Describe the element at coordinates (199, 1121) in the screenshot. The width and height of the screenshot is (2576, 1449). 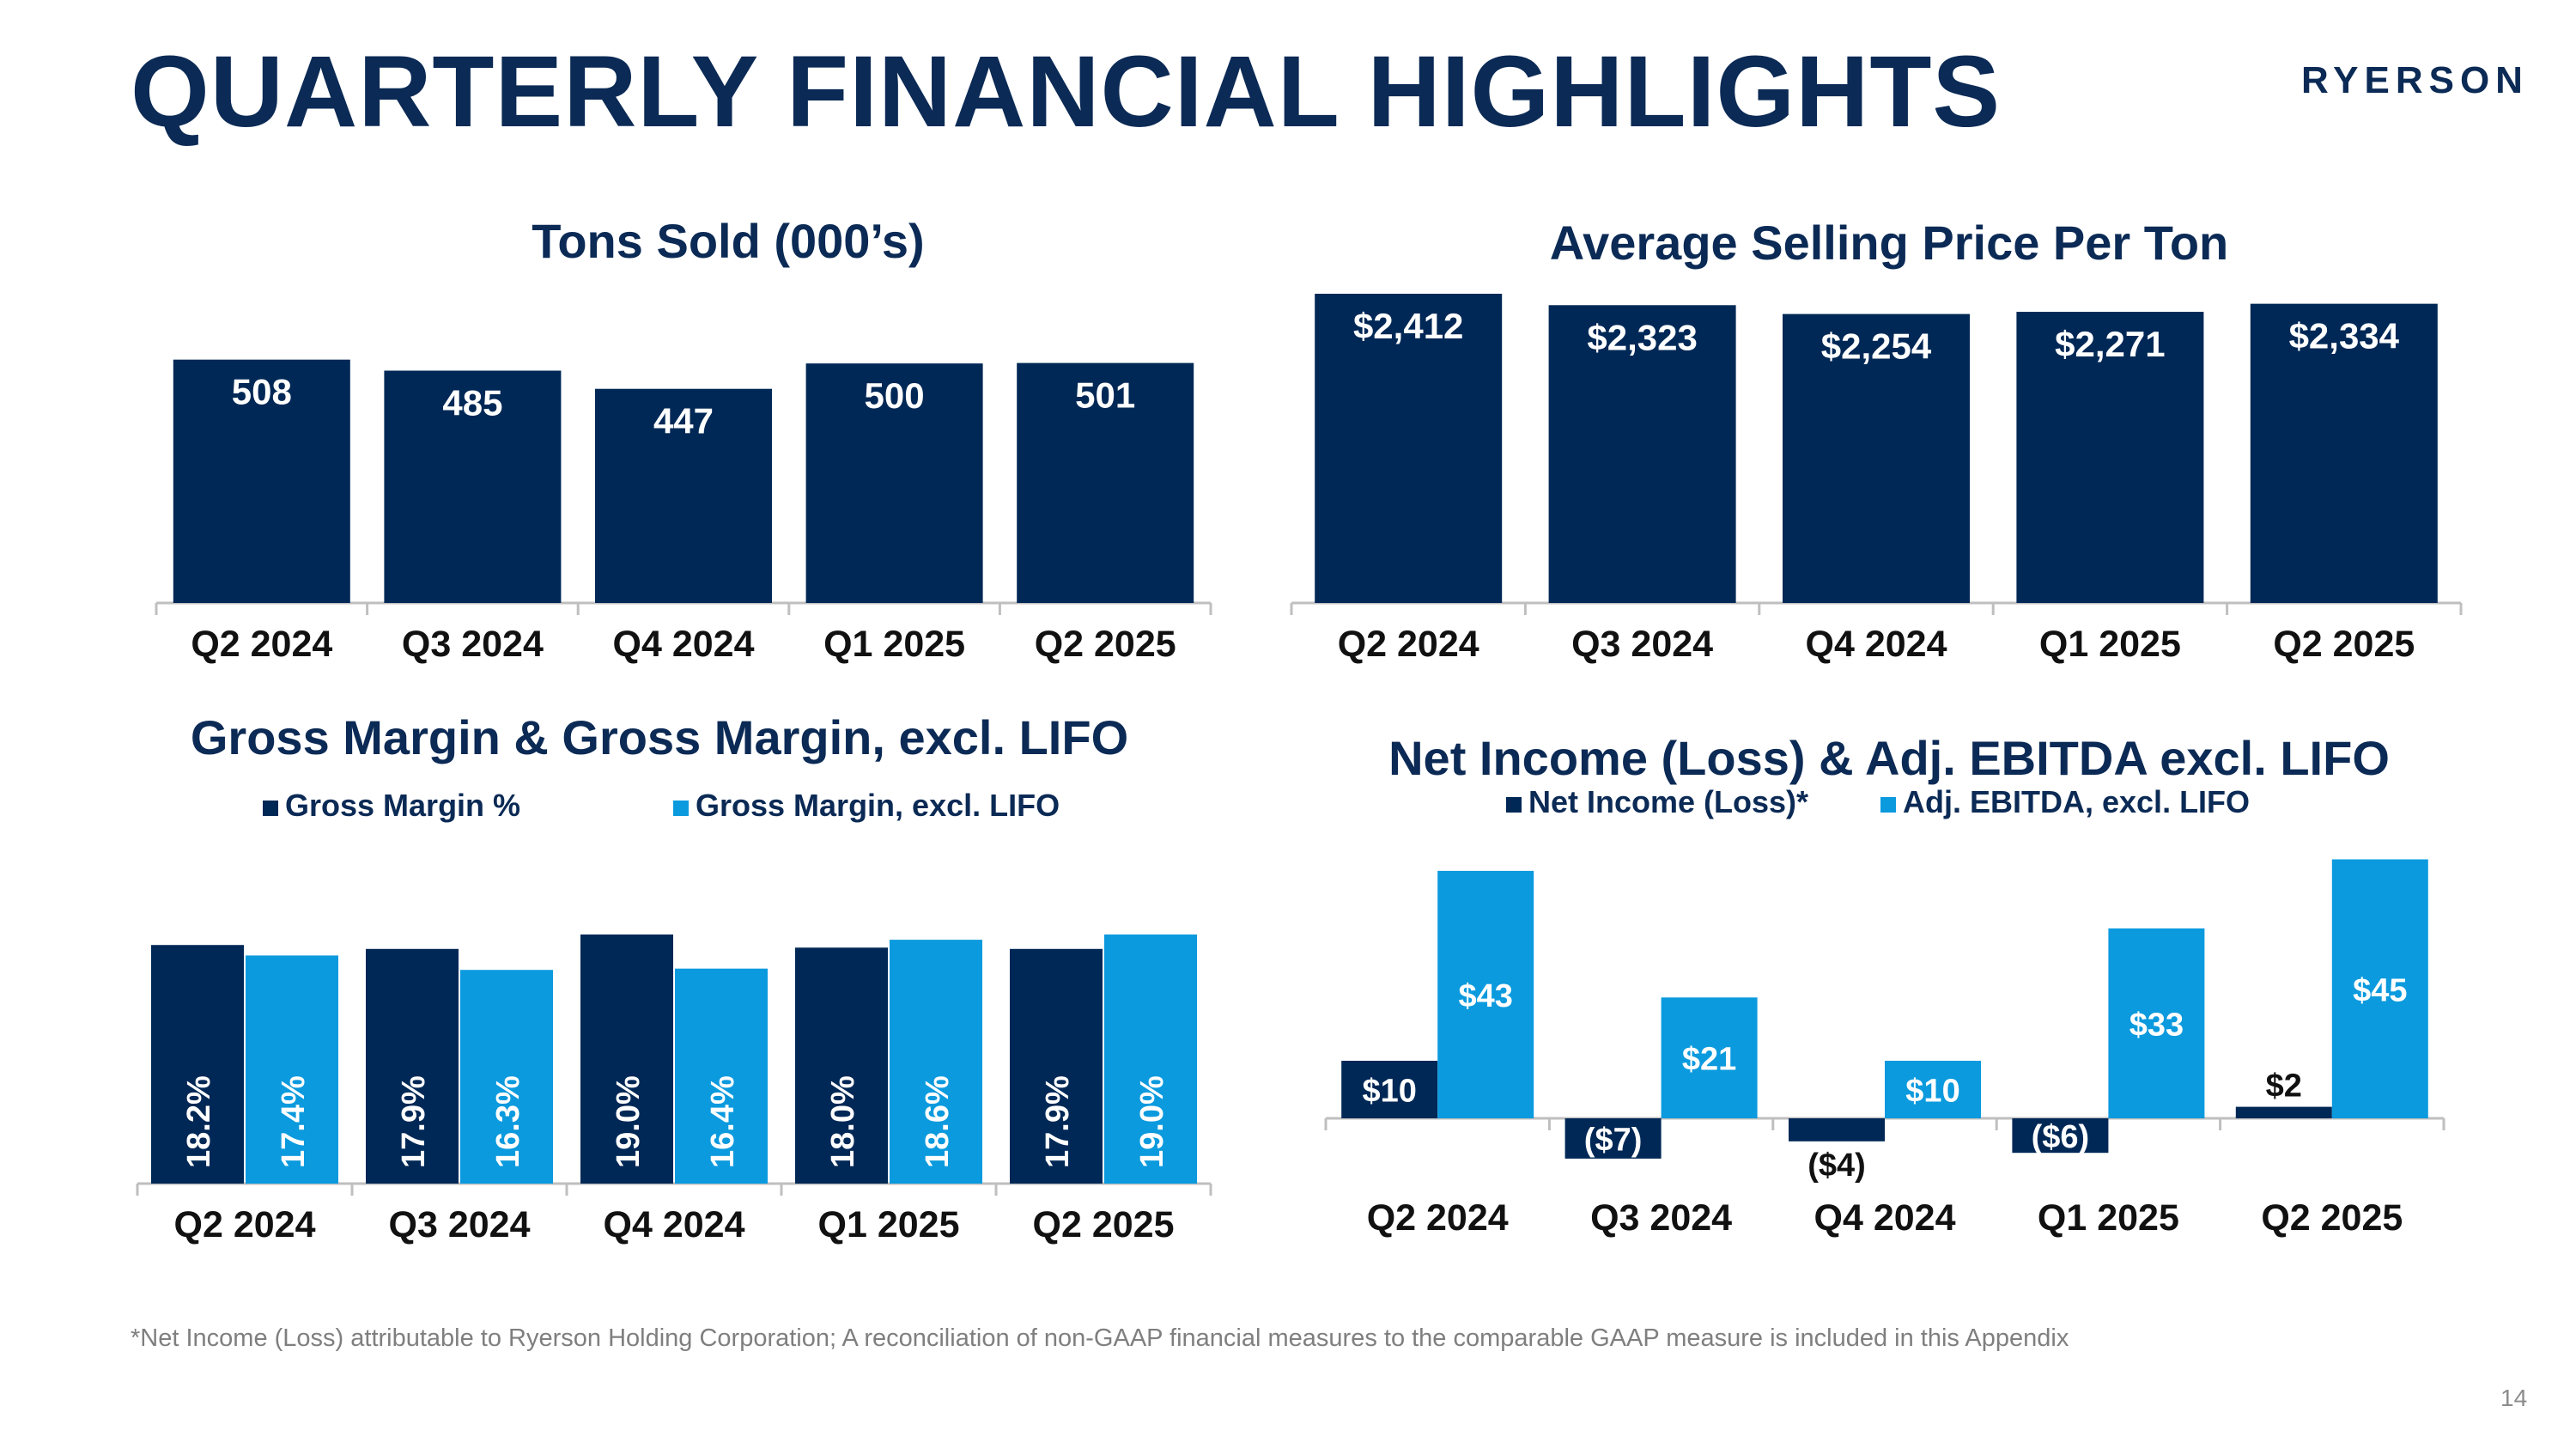
I see `data-label: 18.2%` at that location.